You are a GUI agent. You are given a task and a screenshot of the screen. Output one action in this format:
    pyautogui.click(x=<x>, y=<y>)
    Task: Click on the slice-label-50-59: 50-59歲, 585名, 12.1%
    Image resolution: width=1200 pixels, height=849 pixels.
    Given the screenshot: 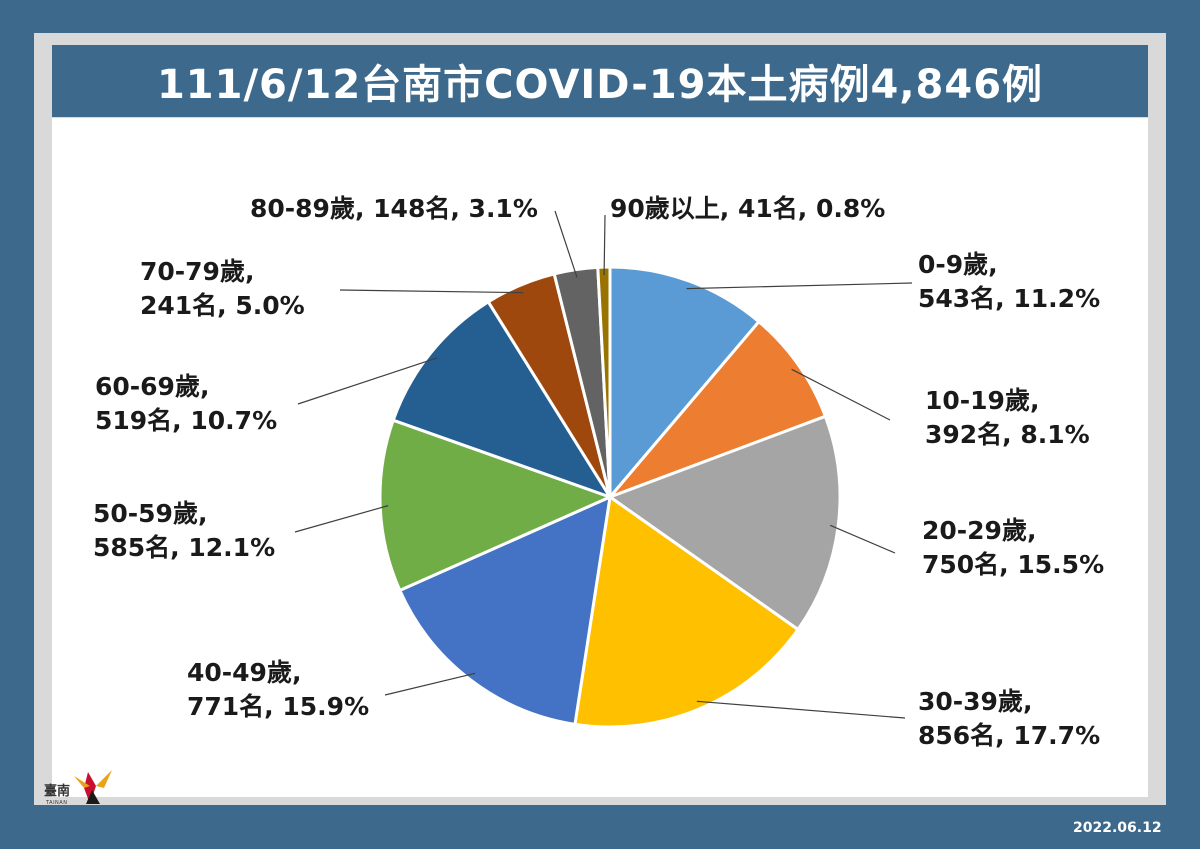 What is the action you would take?
    pyautogui.click(x=184, y=530)
    